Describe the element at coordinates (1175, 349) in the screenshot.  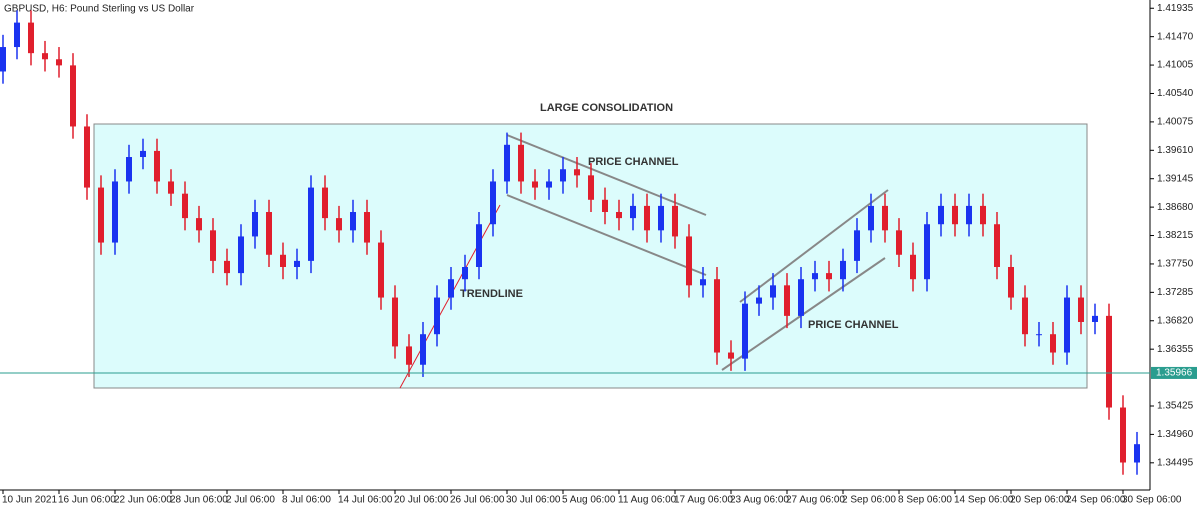
I see `y-tick-label: 1.36355` at that location.